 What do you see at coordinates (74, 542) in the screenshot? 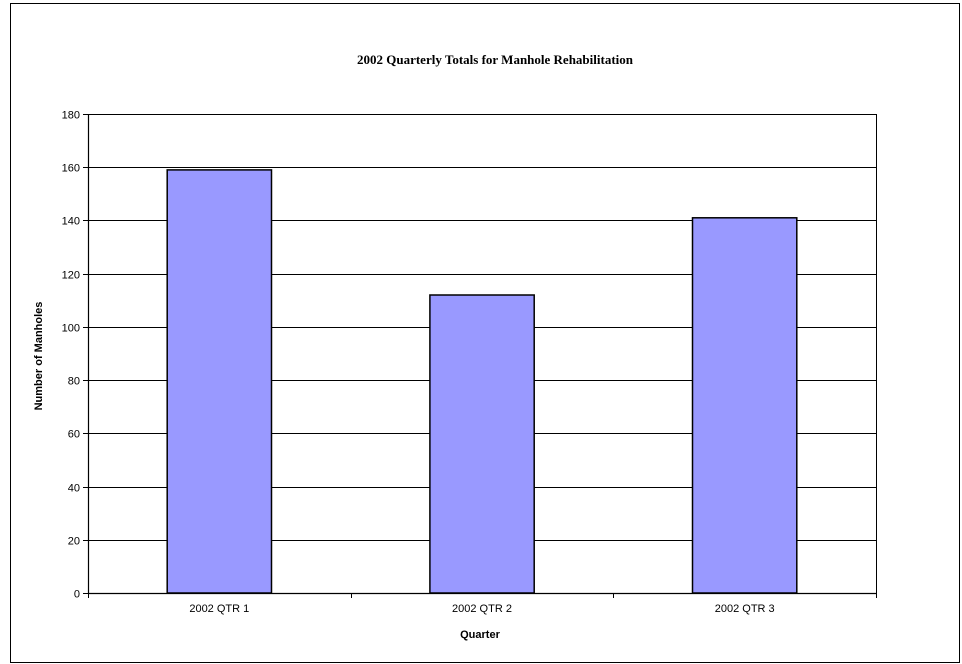
I see `y-tick-label: 20` at bounding box center [74, 542].